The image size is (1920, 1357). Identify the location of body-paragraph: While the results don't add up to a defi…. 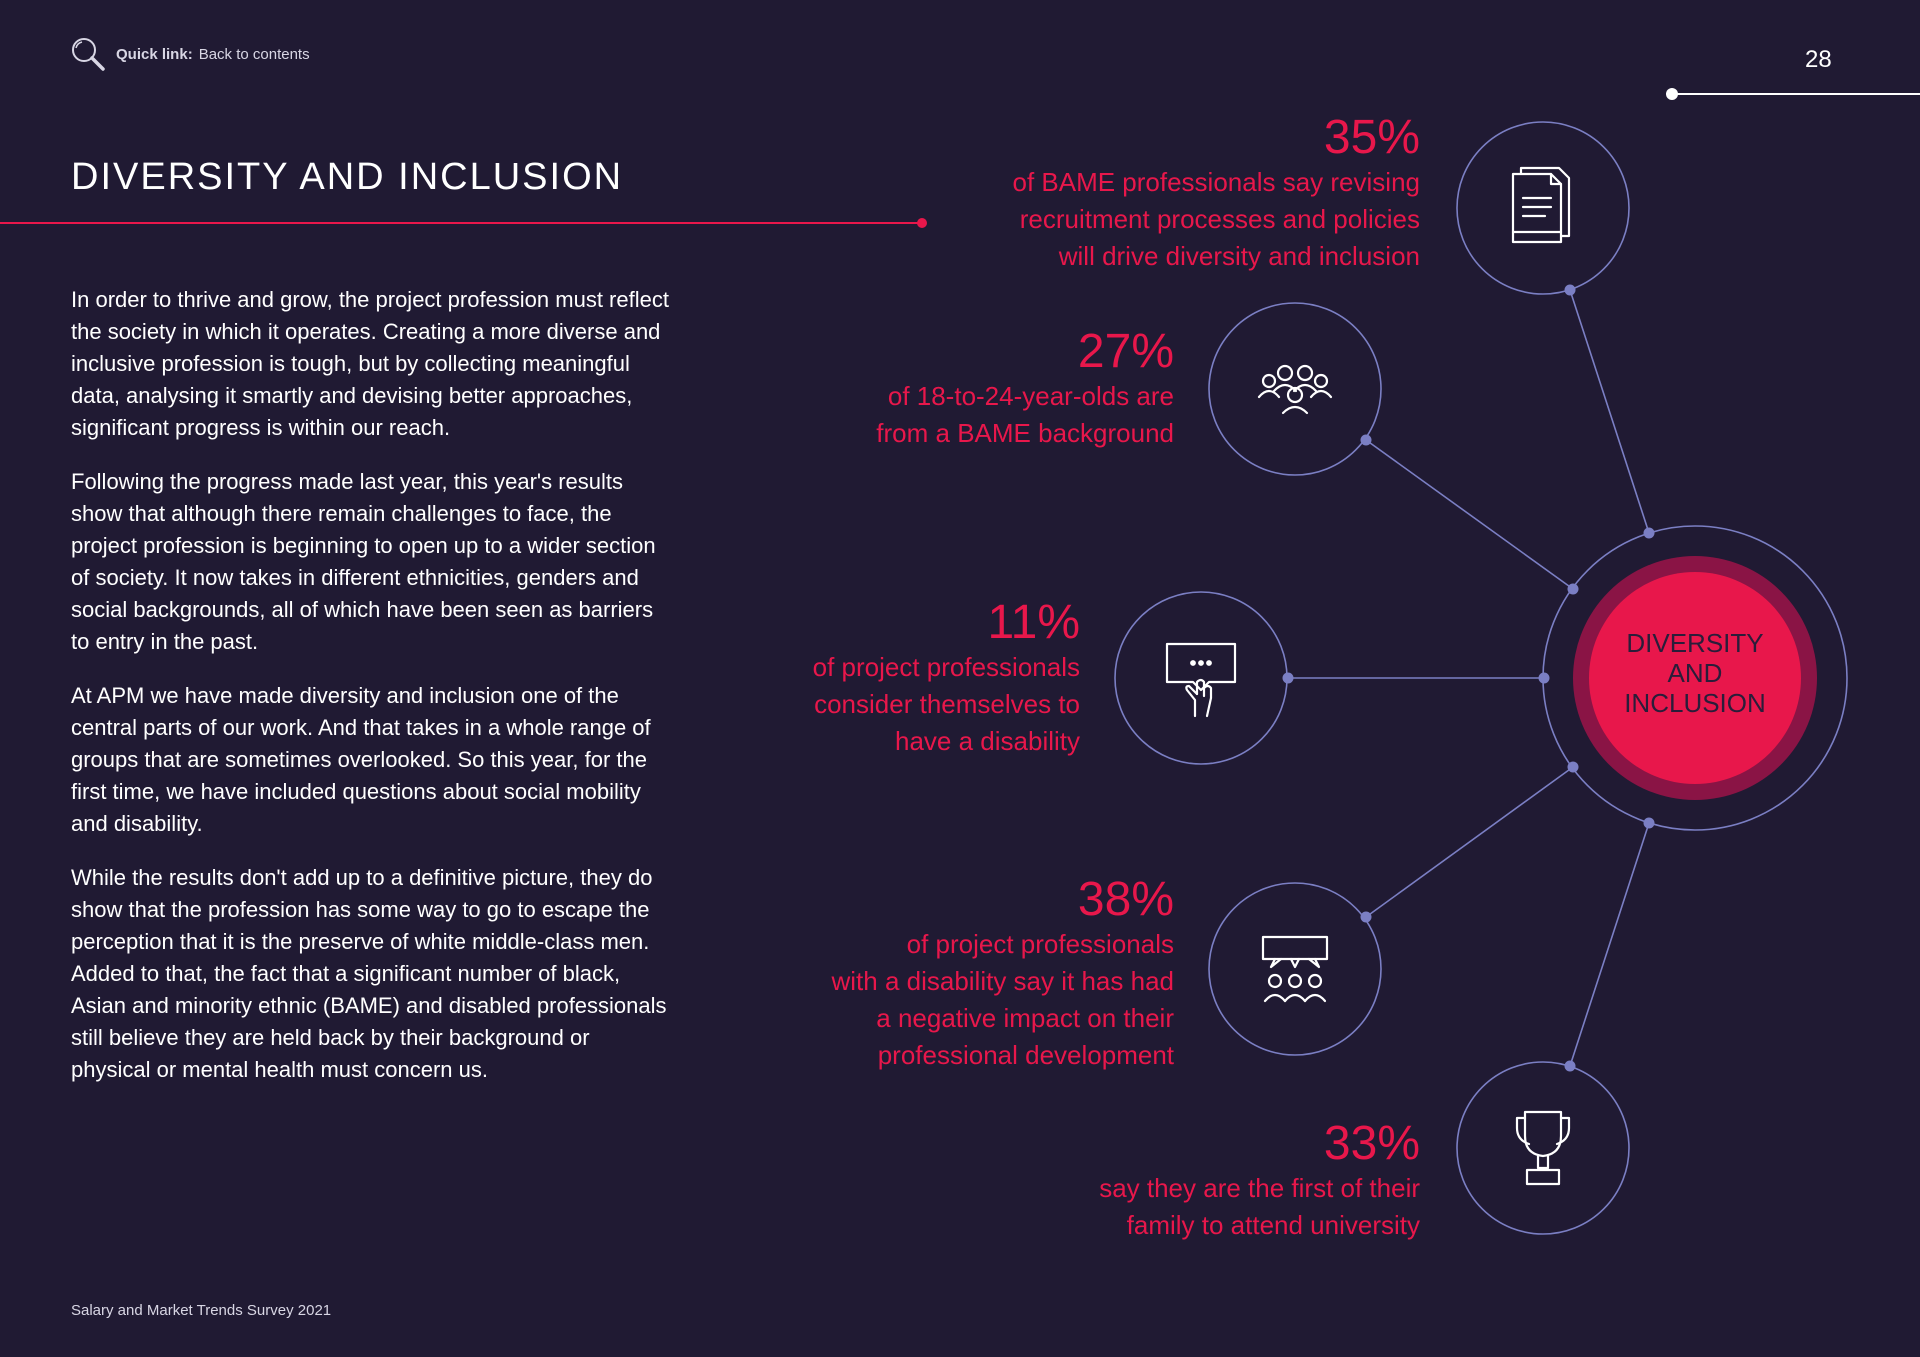
(369, 973).